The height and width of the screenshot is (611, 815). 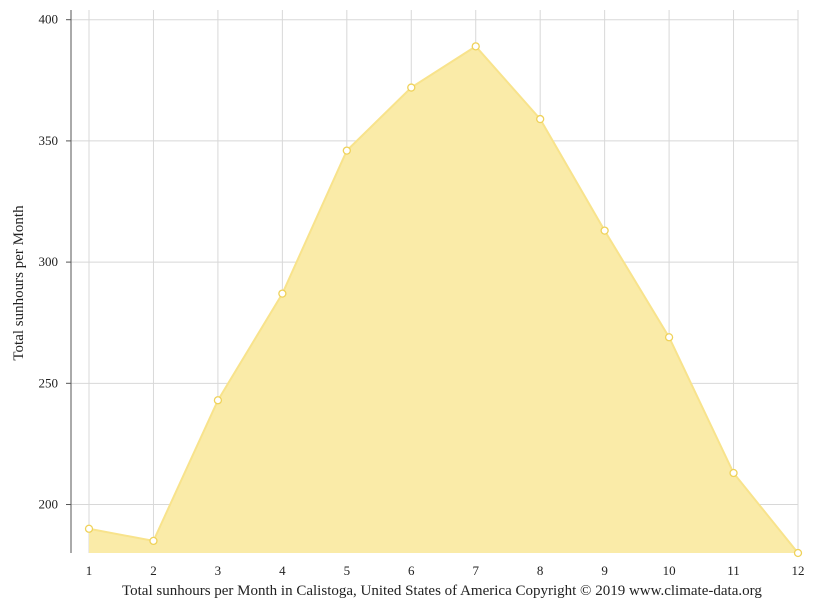 What do you see at coordinates (798, 570) in the screenshot?
I see `x-tick-label-12: 12` at bounding box center [798, 570].